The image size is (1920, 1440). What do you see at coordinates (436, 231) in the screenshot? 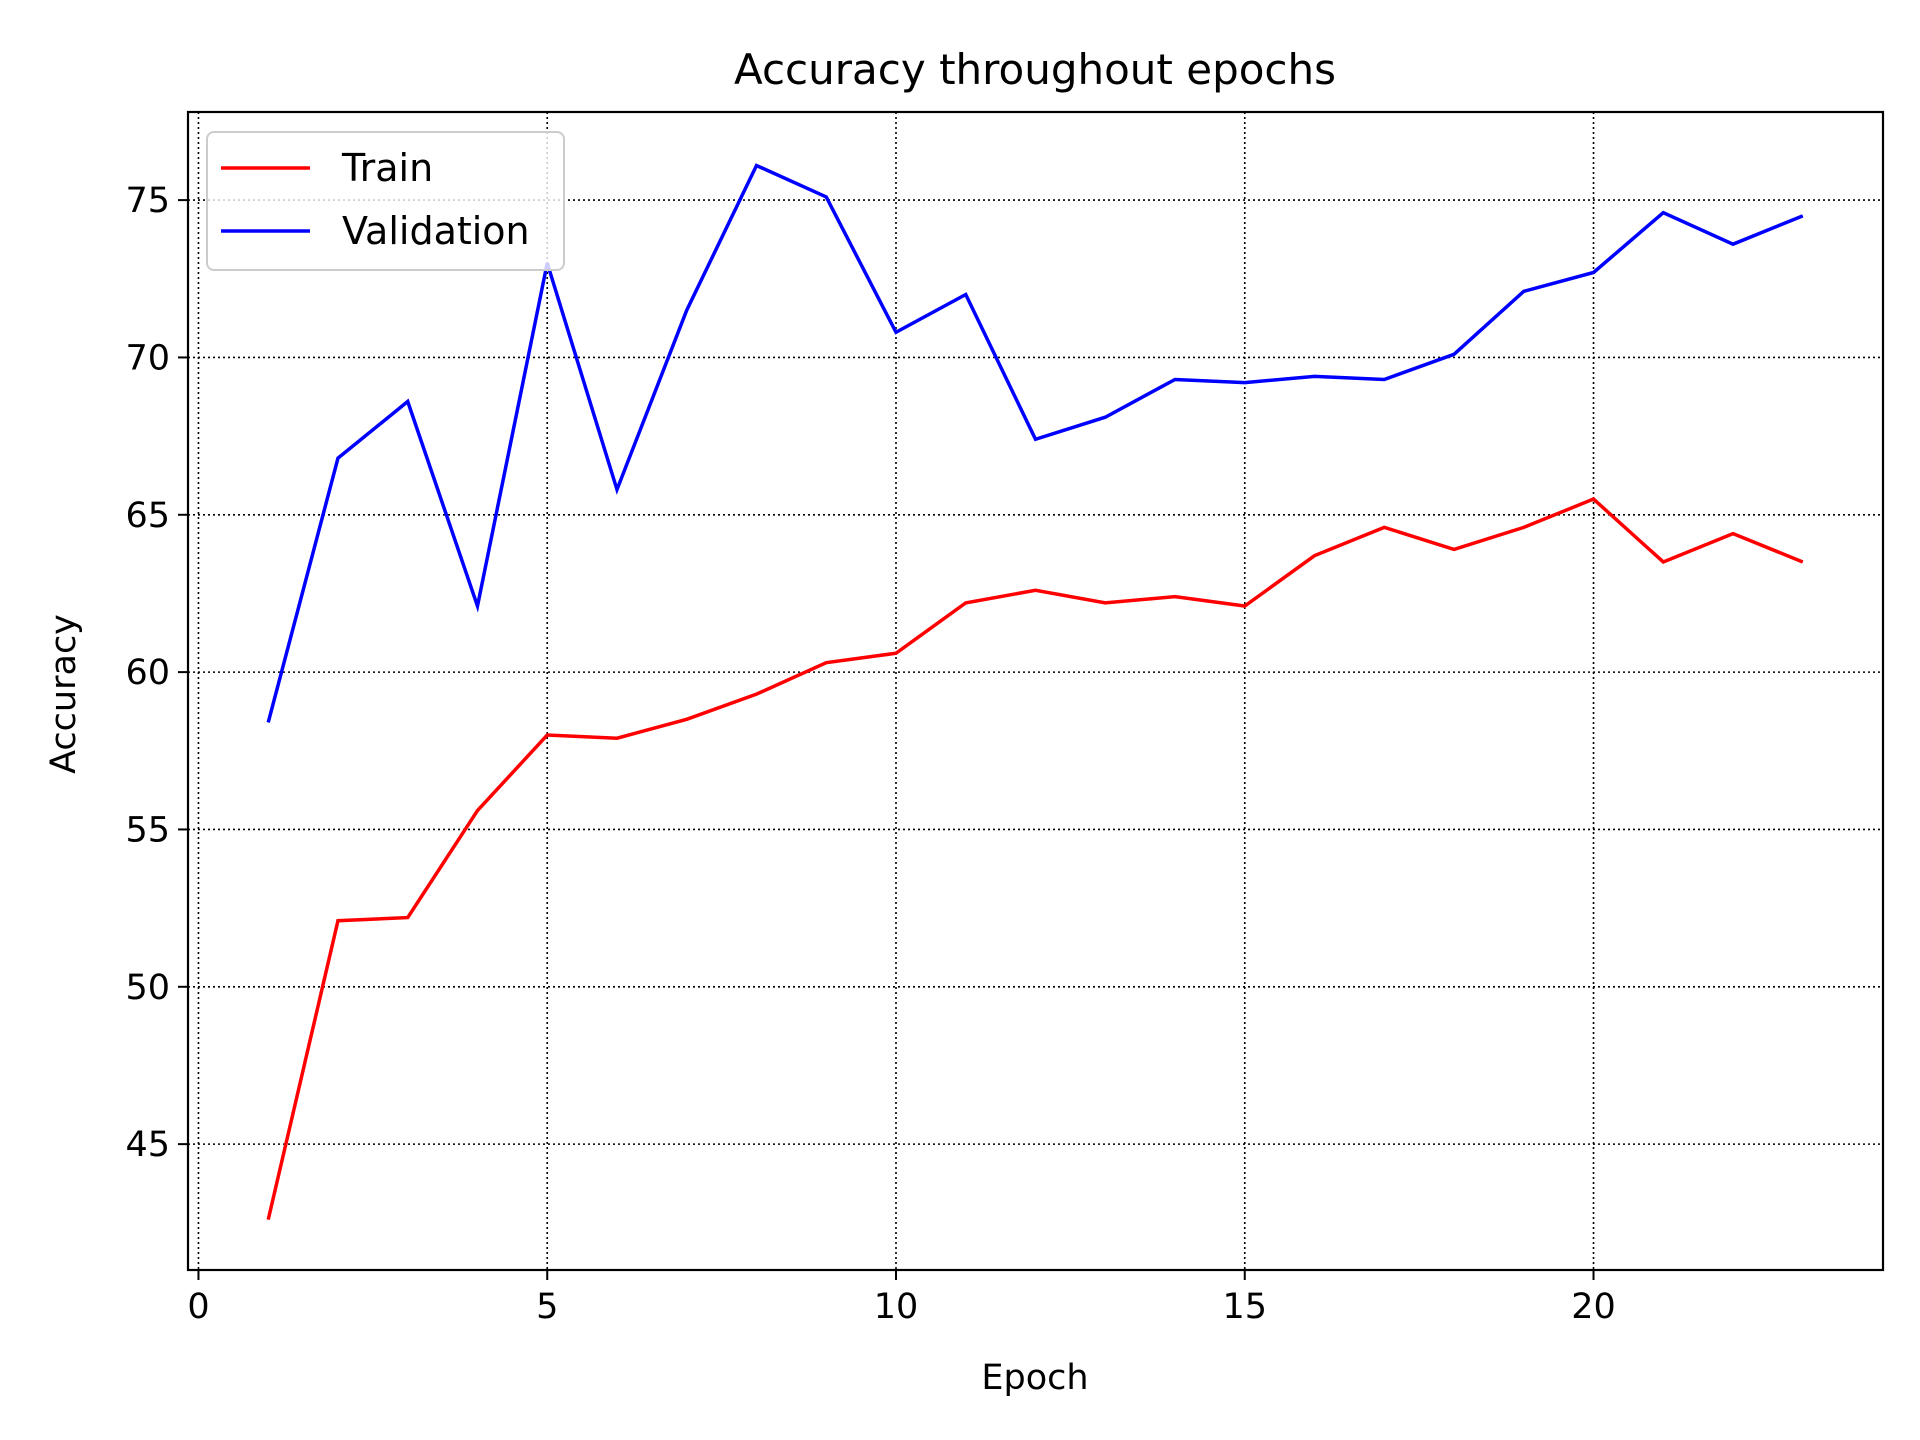
I see `legend-label-validation: Validation` at bounding box center [436, 231].